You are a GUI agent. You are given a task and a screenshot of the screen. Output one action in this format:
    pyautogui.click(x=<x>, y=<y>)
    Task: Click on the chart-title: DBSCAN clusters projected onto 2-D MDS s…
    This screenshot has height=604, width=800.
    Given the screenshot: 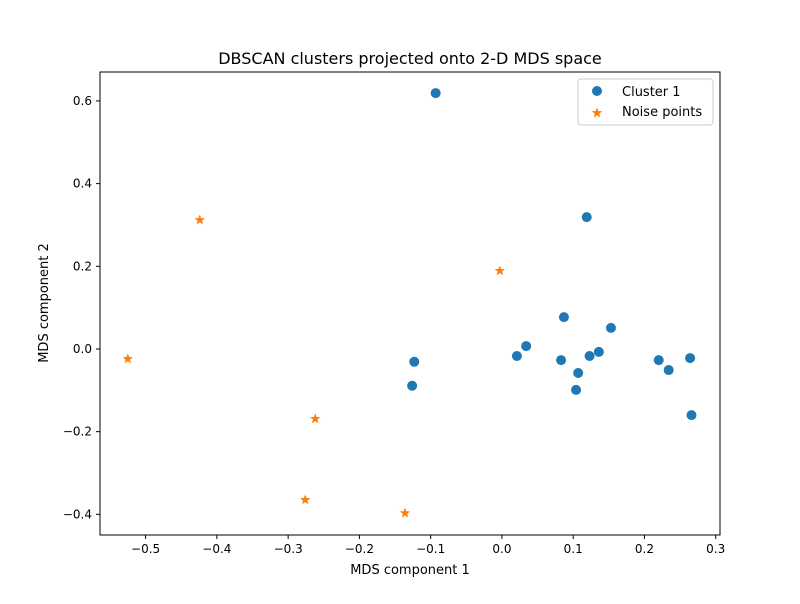 What is the action you would take?
    pyautogui.click(x=410, y=58)
    